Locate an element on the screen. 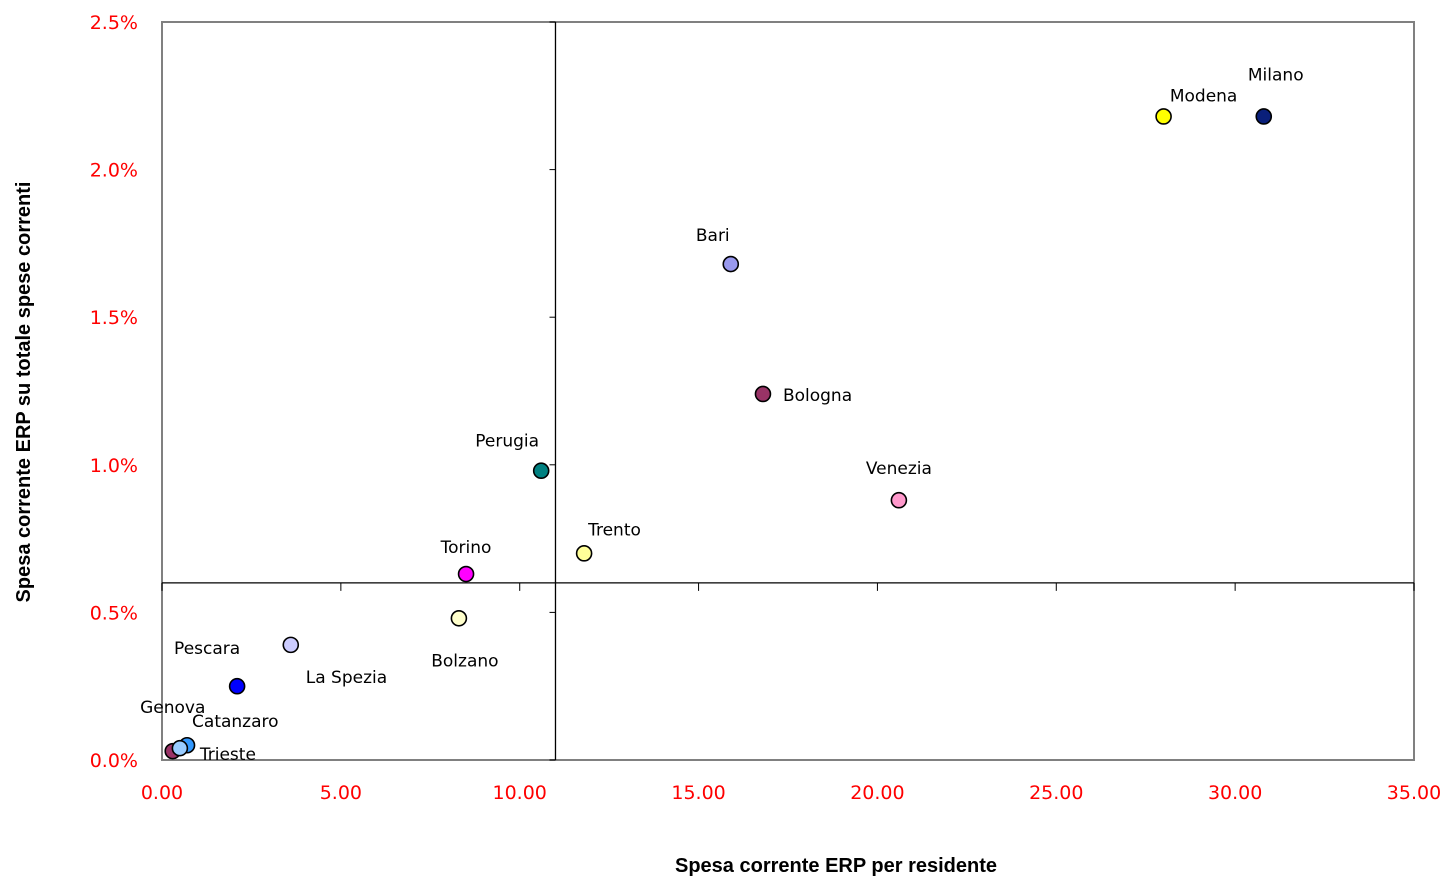  point-label: Modena is located at coordinates (1204, 96).